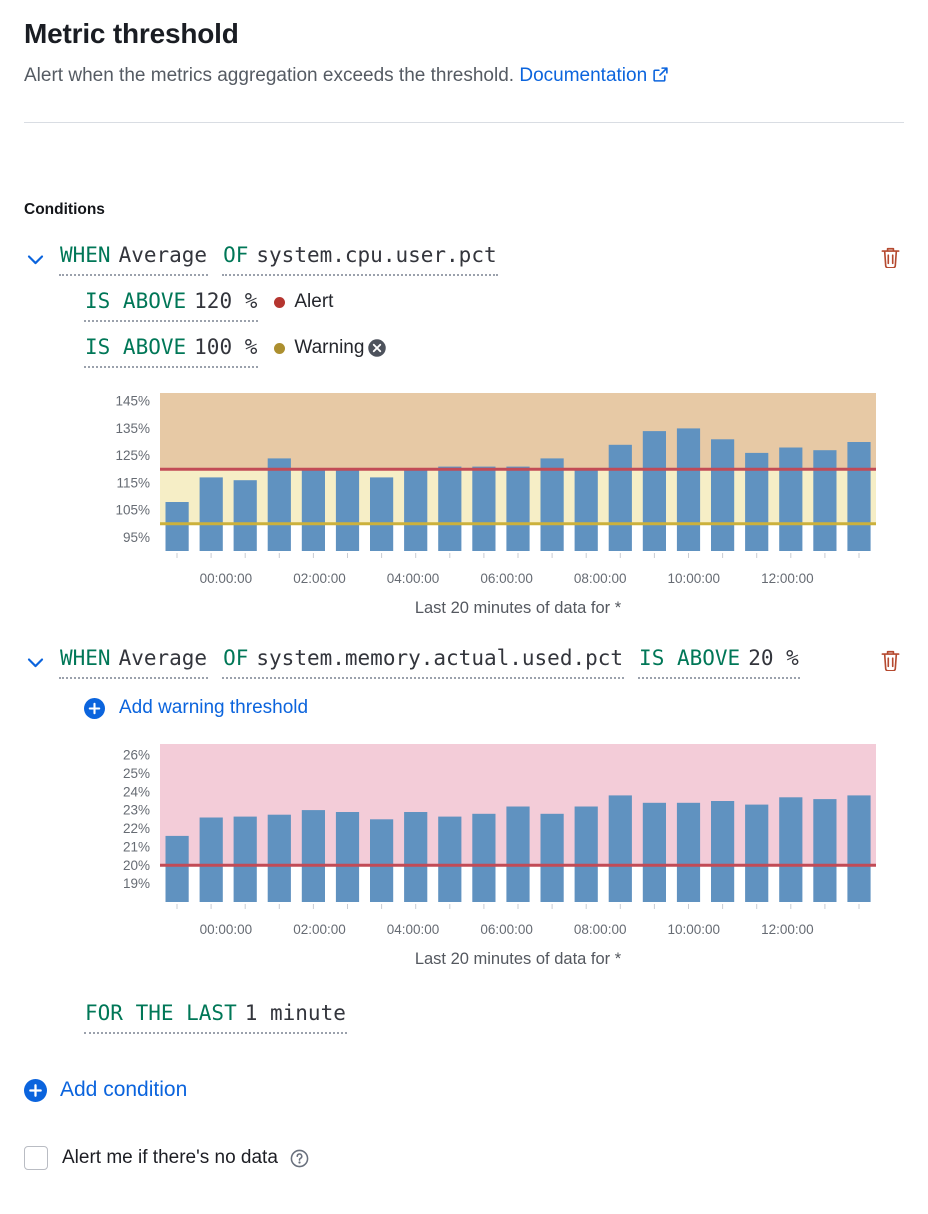 This screenshot has width=928, height=1214. I want to click on time-window-expression: FOR THE LAST 1 minute, so click(215, 1017).